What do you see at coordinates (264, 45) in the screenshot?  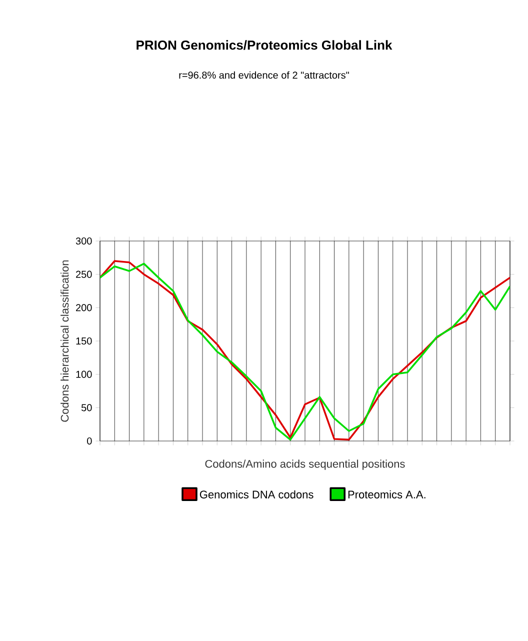 I see `chart-title: PRION Genomics/Proteomics Global Link` at bounding box center [264, 45].